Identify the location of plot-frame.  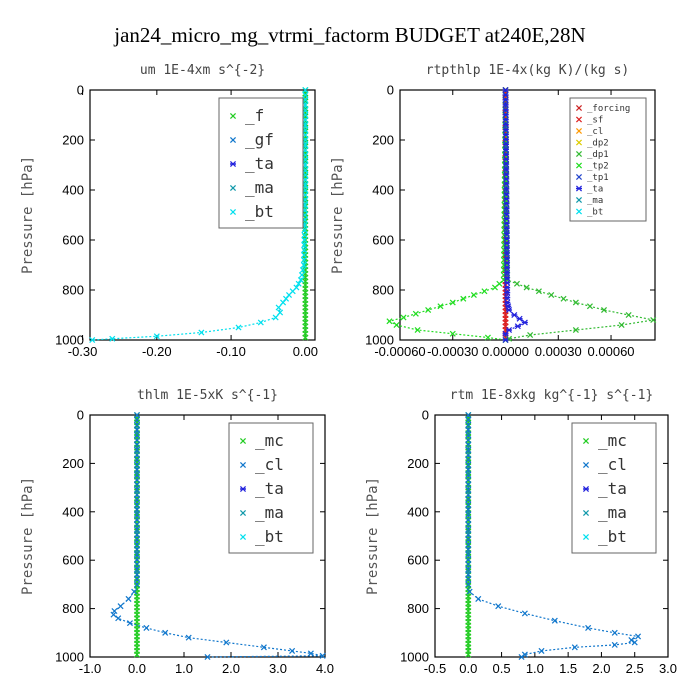
(527, 215).